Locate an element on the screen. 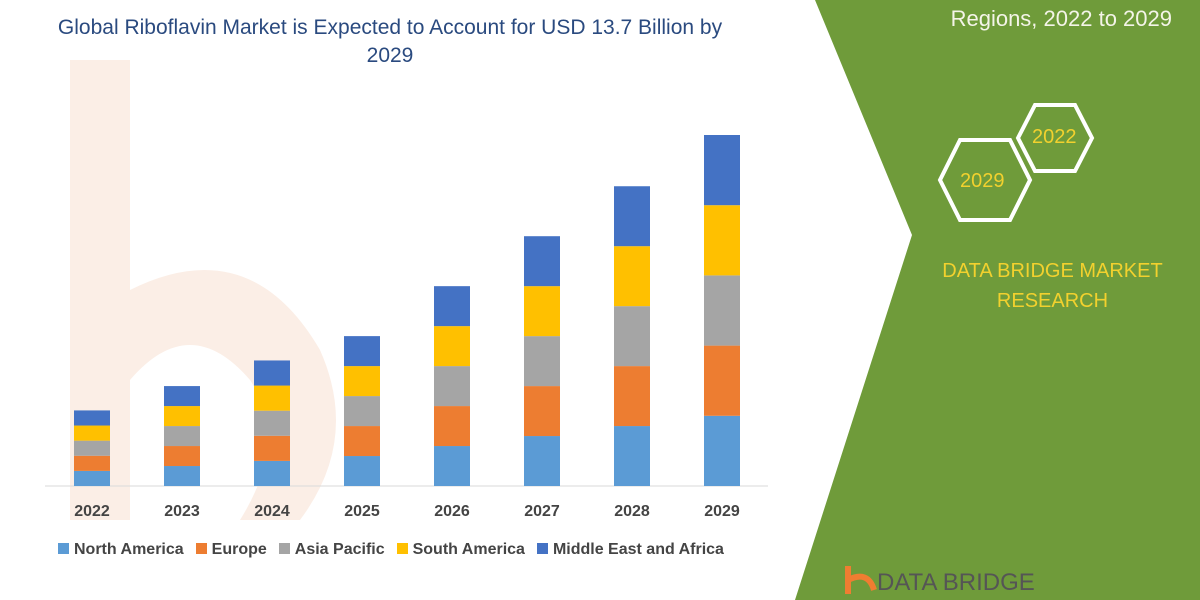 Image resolution: width=1200 pixels, height=600 pixels. x-tick-label: 2027 is located at coordinates (542, 511).